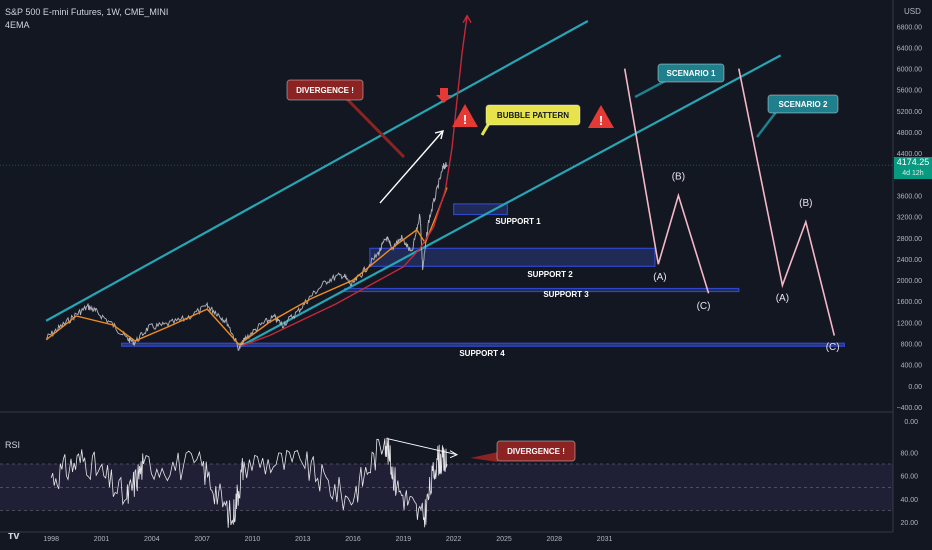 This screenshot has width=932, height=550. Describe the element at coordinates (909, 239) in the screenshot. I see `y-tick-label: 2800.00` at that location.